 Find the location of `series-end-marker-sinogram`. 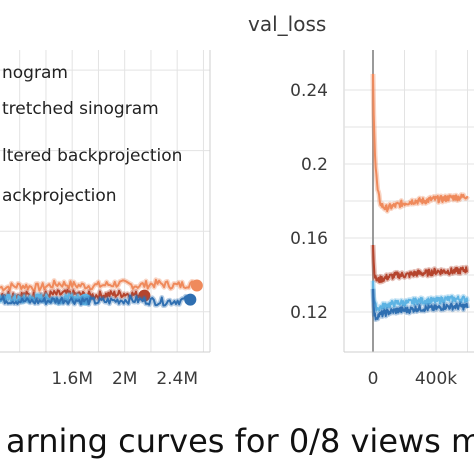

series-end-marker-sinogram is located at coordinates (196, 285).